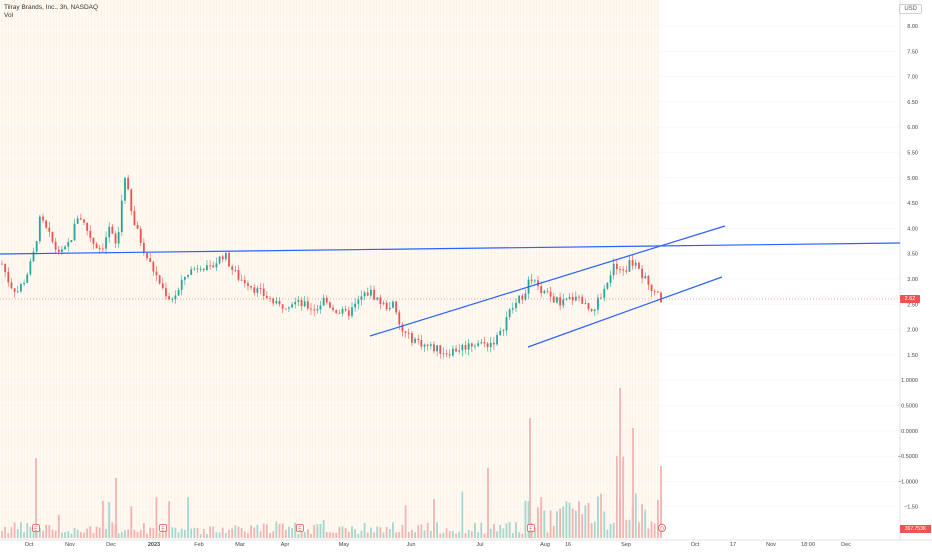 This screenshot has height=555, width=932. What do you see at coordinates (111, 545) in the screenshot?
I see `time-tick-label: Dec` at bounding box center [111, 545].